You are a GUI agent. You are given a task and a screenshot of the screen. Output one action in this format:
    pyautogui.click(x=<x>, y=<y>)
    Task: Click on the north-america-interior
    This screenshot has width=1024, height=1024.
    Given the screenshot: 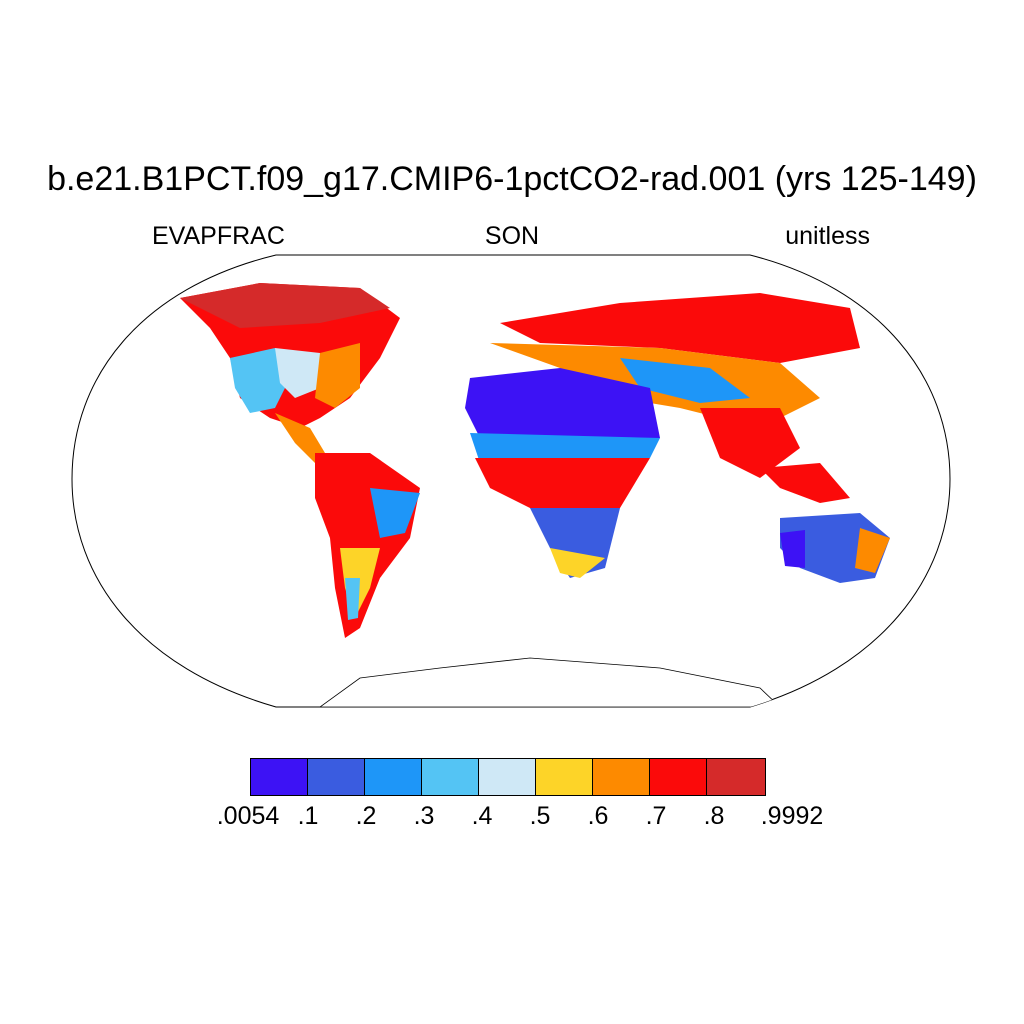 What is the action you would take?
    pyautogui.click(x=297, y=373)
    